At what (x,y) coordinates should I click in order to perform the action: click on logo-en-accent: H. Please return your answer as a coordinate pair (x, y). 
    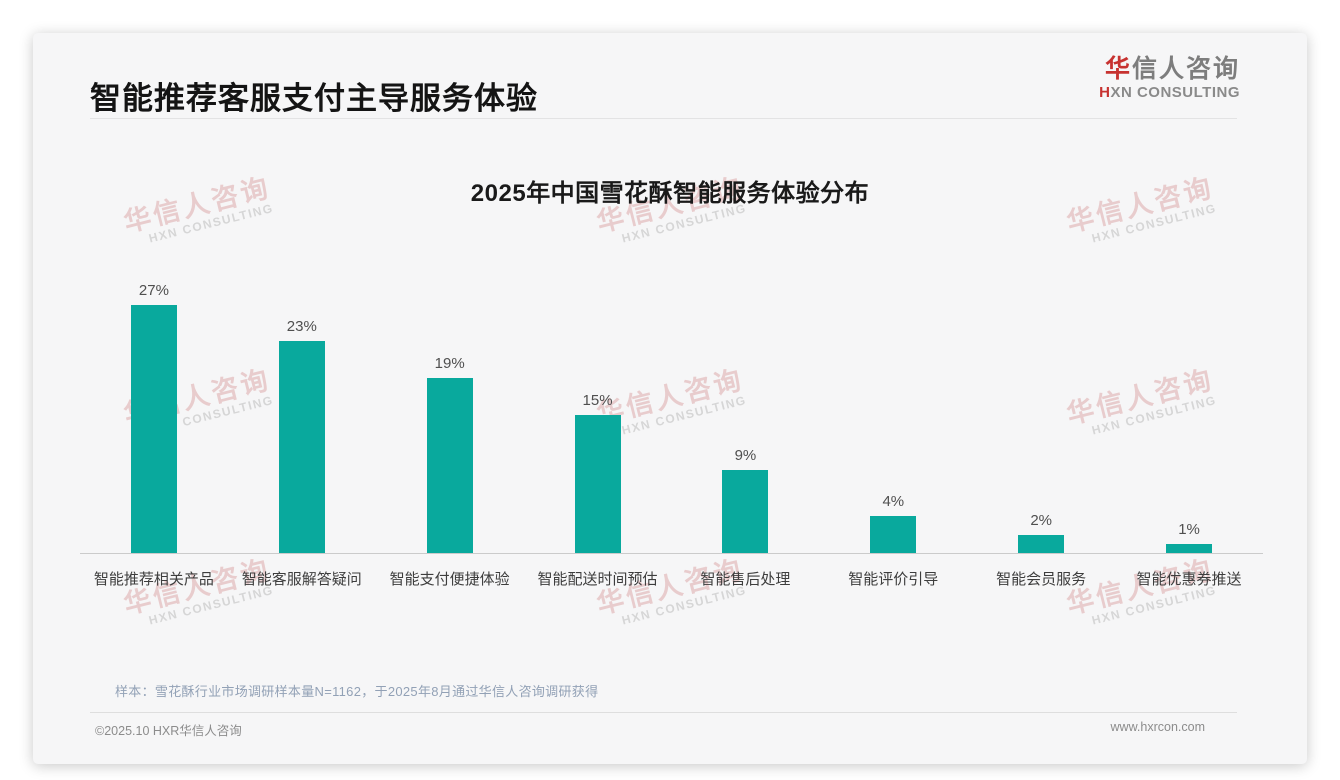
    Looking at the image, I should click on (1105, 92).